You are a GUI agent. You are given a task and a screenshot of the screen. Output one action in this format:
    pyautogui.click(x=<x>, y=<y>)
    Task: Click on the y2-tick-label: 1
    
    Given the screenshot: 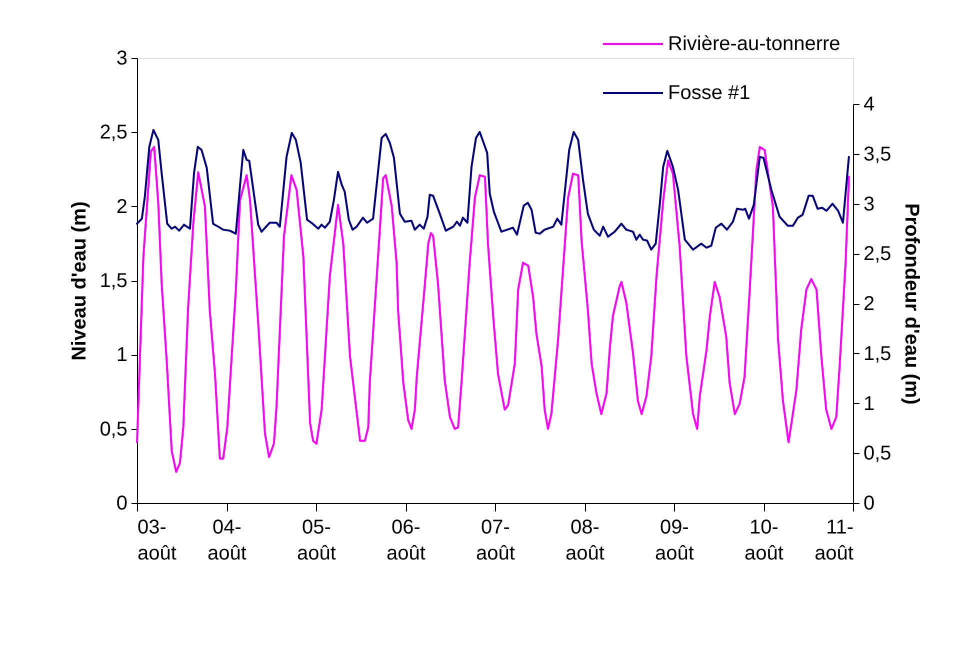 What is the action you would take?
    pyautogui.click(x=869, y=403)
    